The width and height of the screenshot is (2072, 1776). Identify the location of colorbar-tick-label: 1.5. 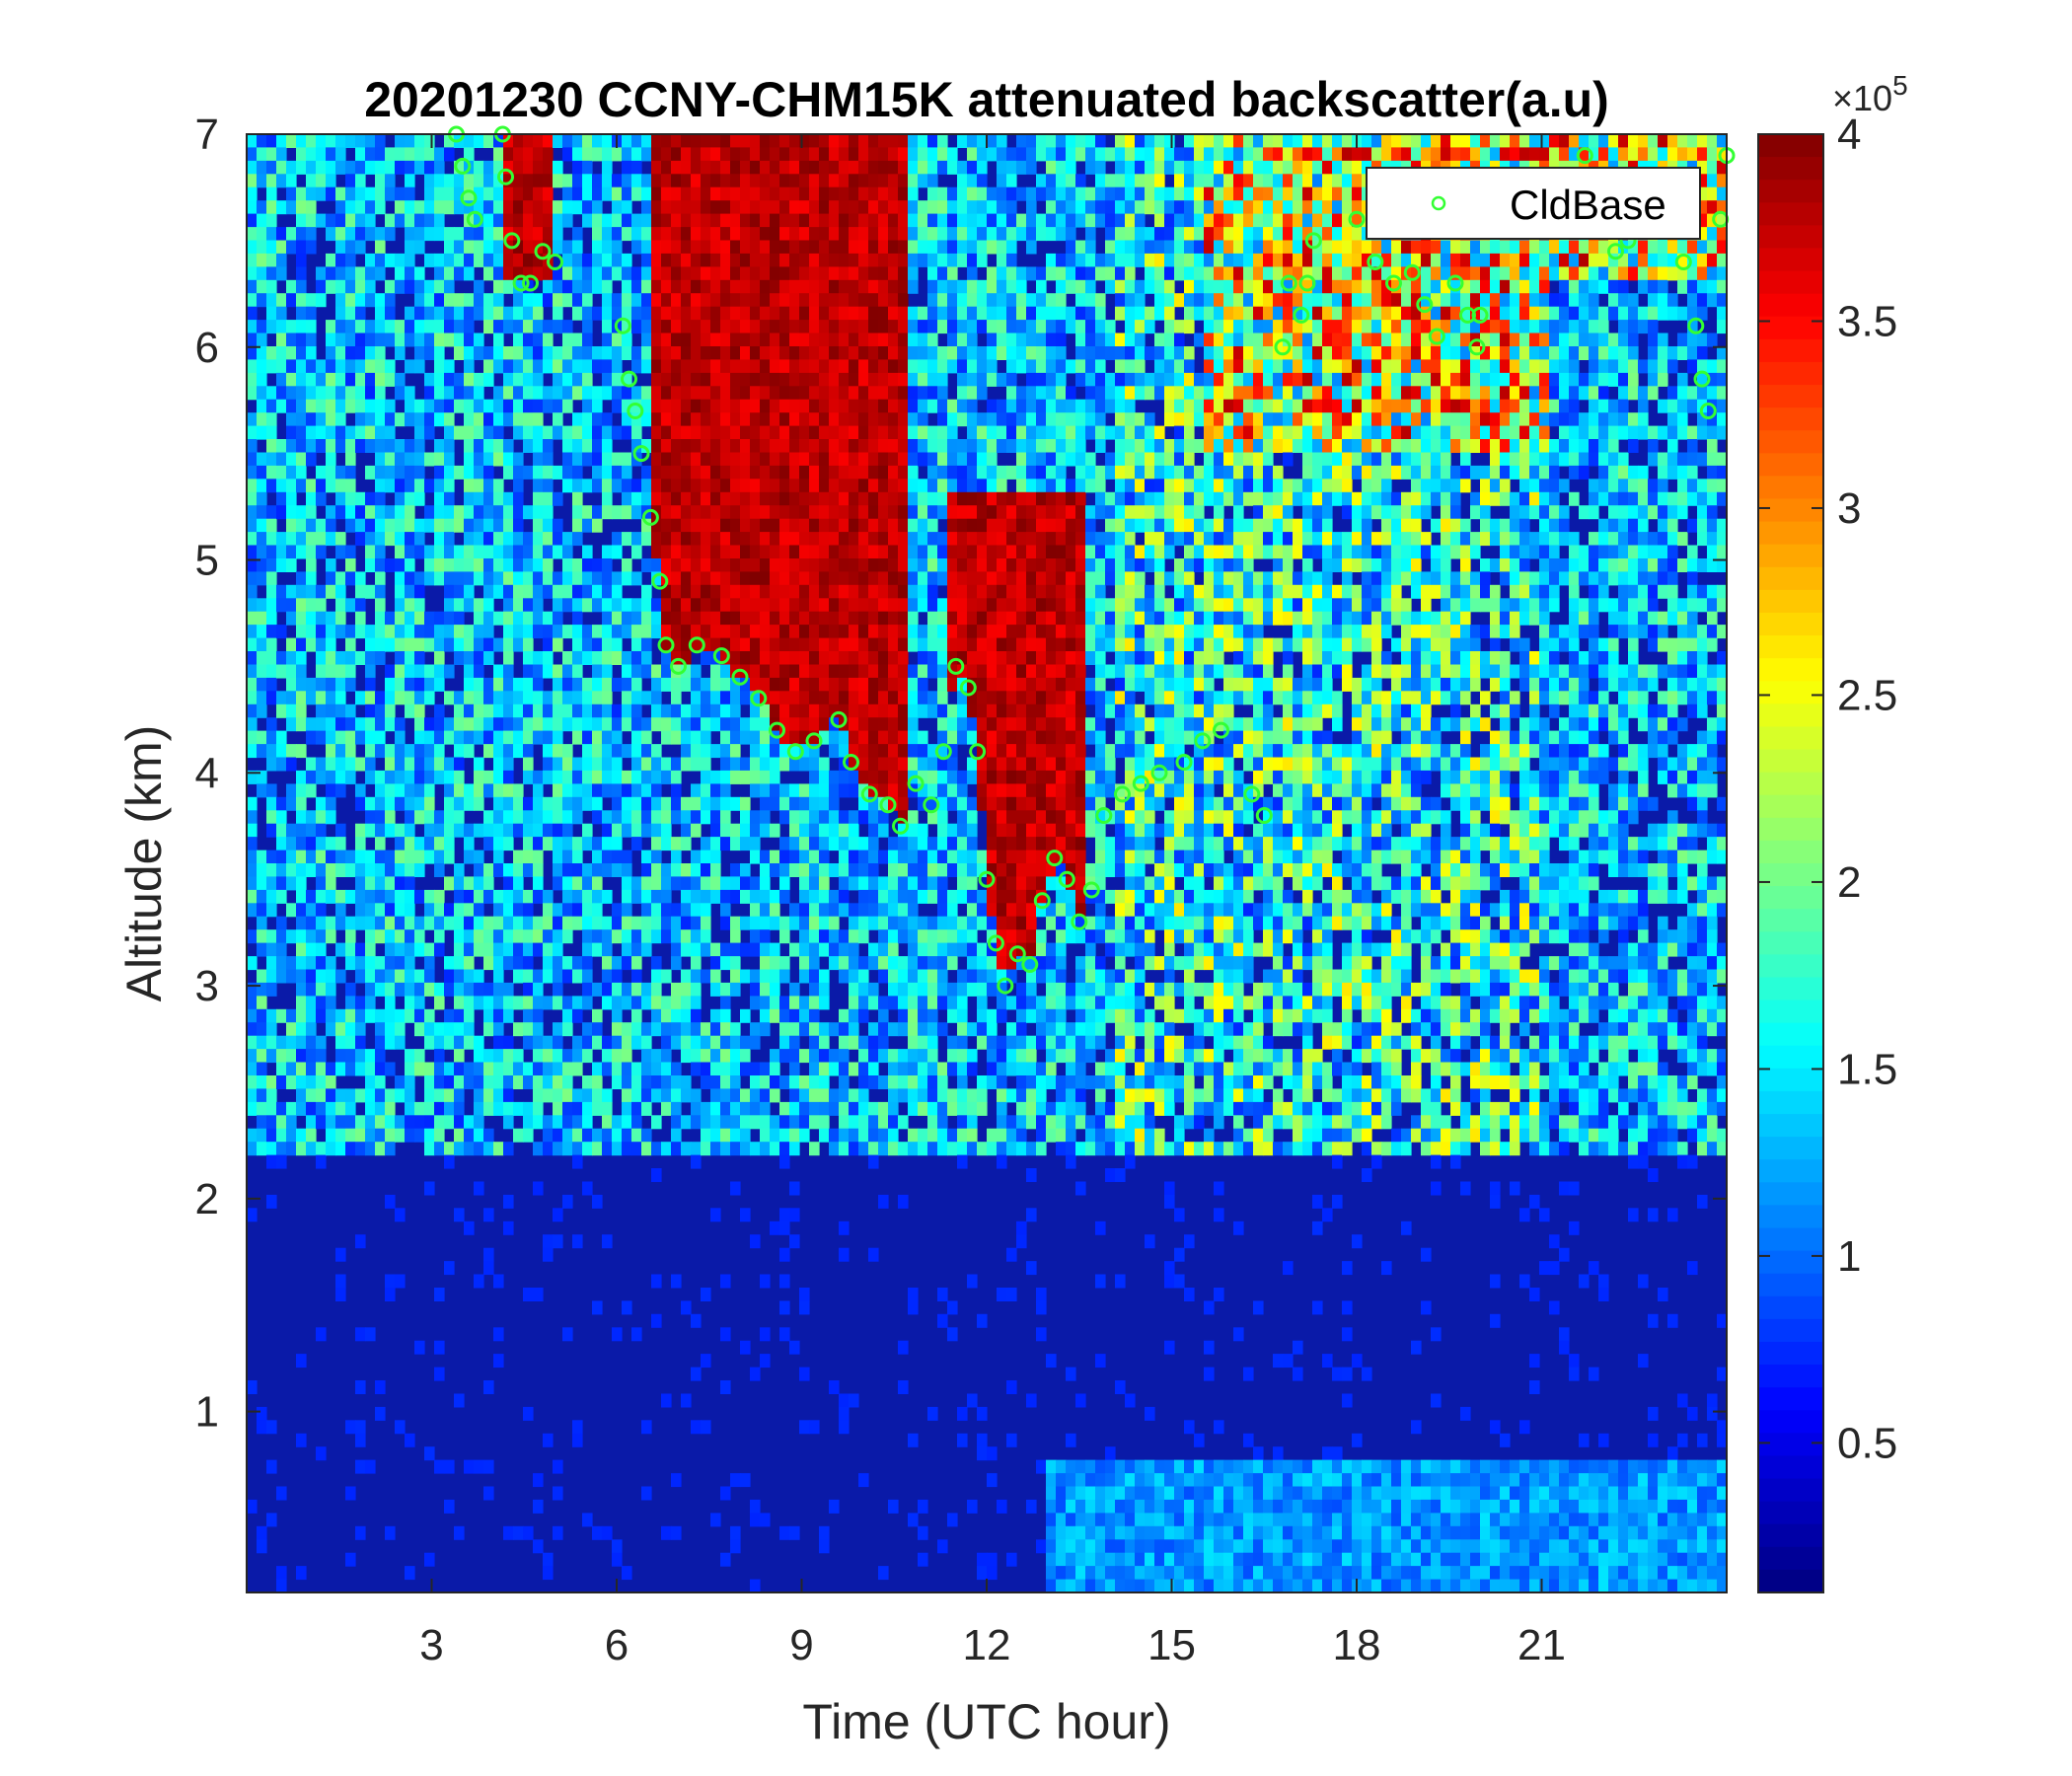
(1867, 1069).